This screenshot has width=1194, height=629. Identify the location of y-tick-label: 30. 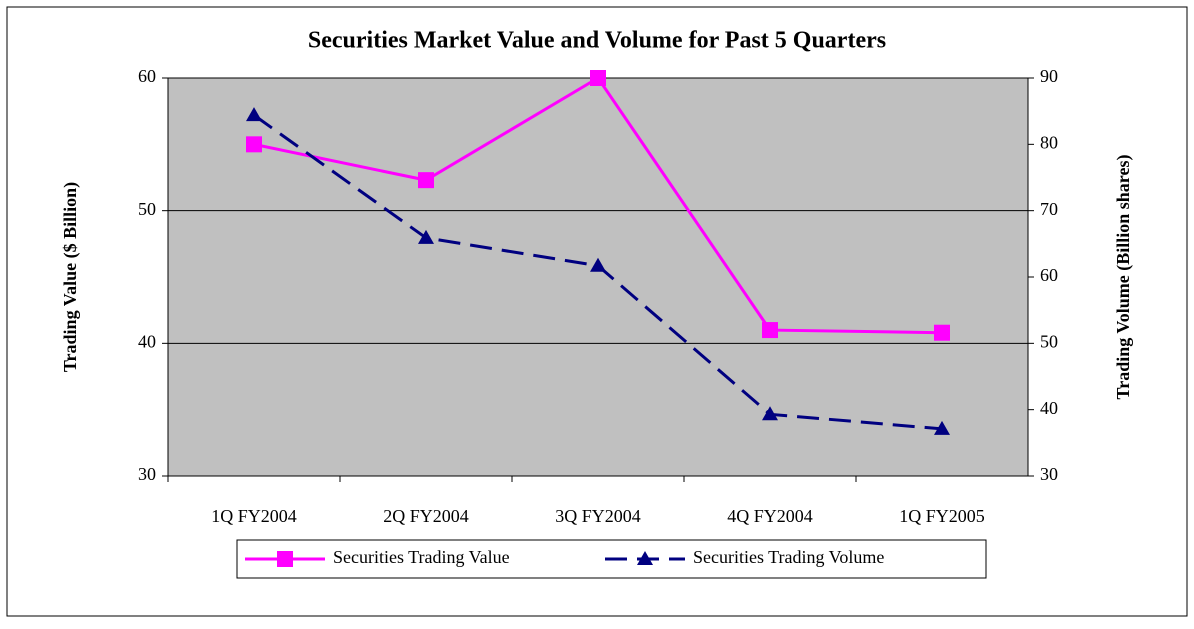
(147, 474).